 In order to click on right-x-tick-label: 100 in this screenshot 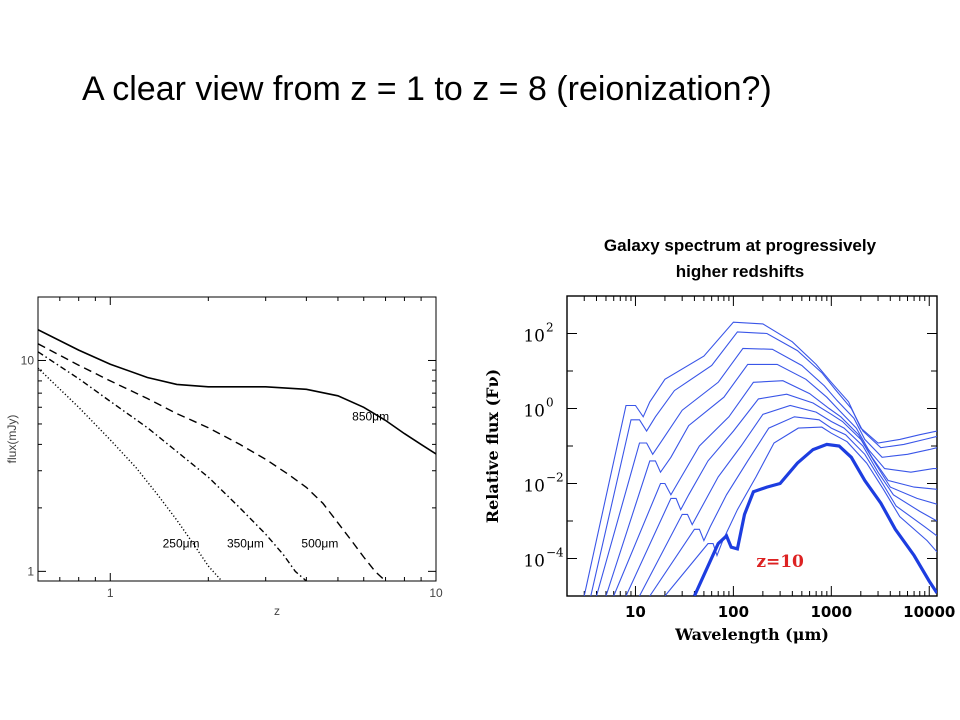, I will do `click(733, 612)`.